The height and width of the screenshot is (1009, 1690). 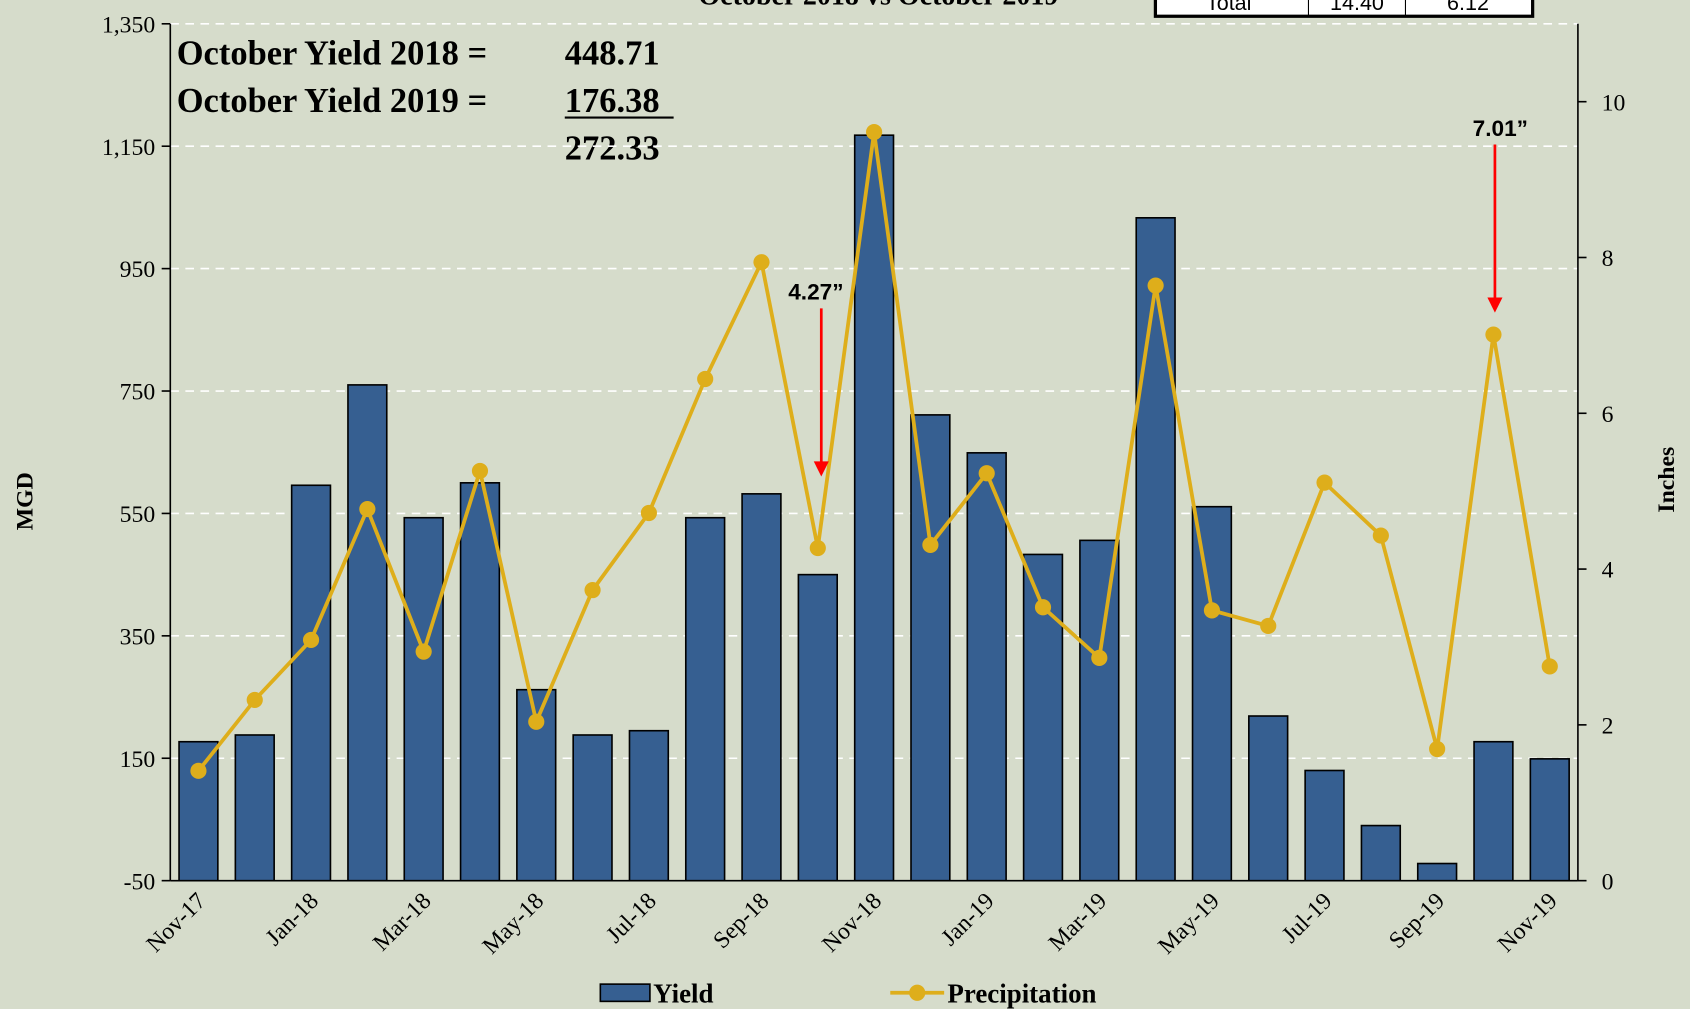 What do you see at coordinates (1357, 7) in the screenshot?
I see `table-value: 14.40` at bounding box center [1357, 7].